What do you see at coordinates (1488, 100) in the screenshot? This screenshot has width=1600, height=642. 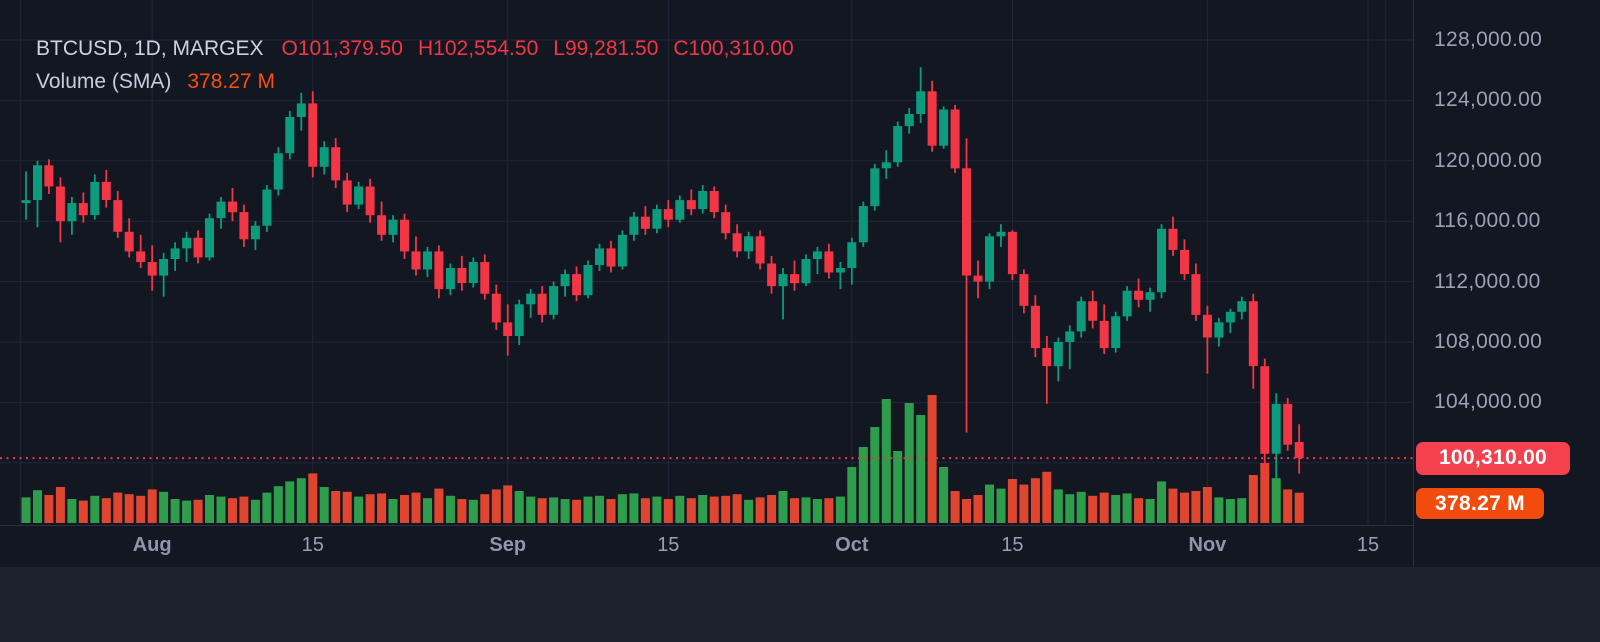 I see `price-axis-label: 124,000.00` at bounding box center [1488, 100].